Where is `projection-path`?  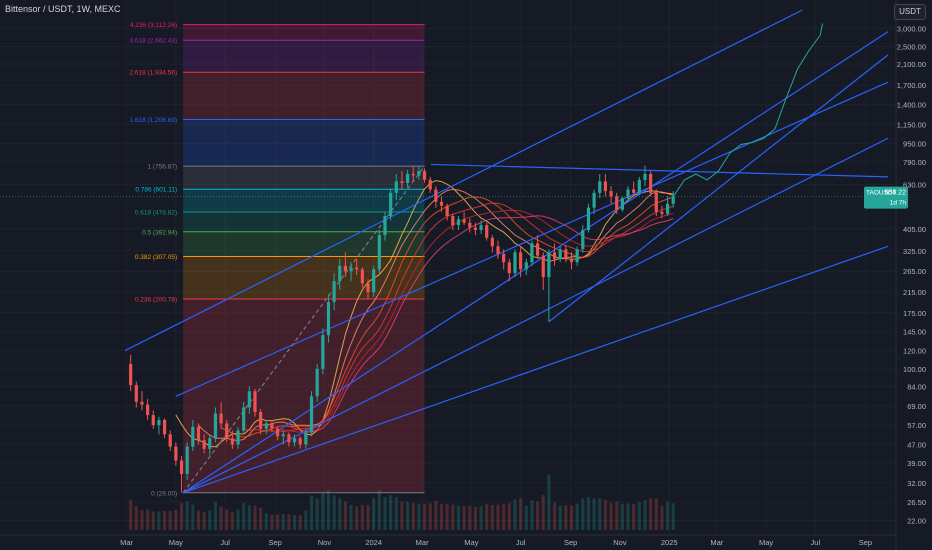
projection-path is located at coordinates (748, 110).